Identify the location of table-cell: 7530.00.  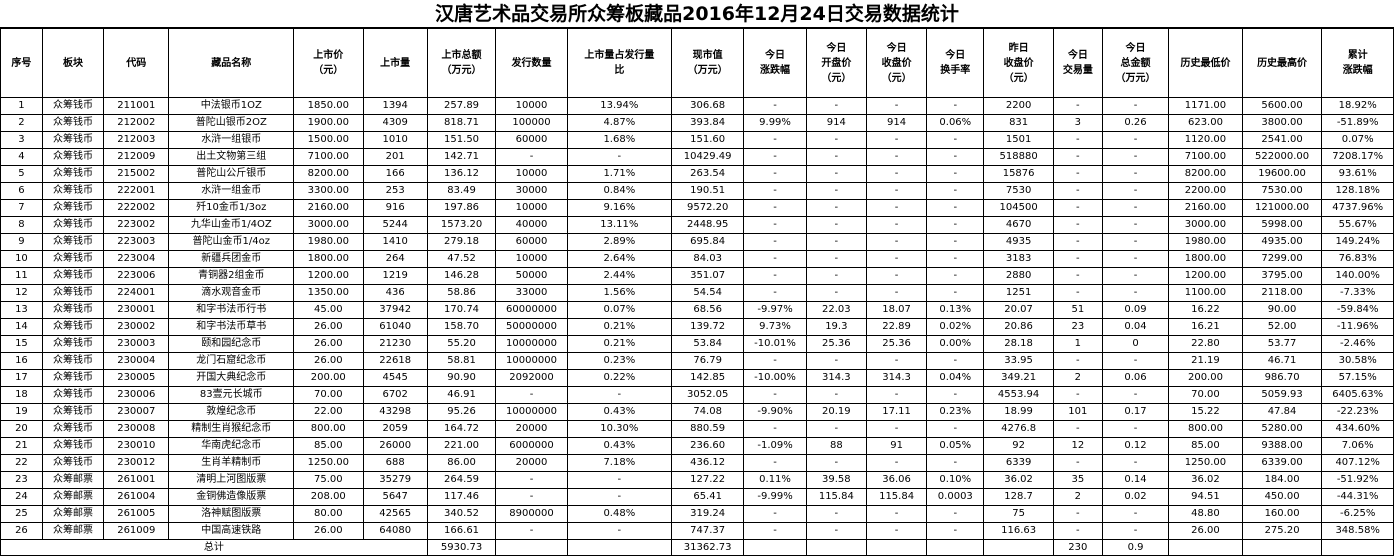
(1282, 191).